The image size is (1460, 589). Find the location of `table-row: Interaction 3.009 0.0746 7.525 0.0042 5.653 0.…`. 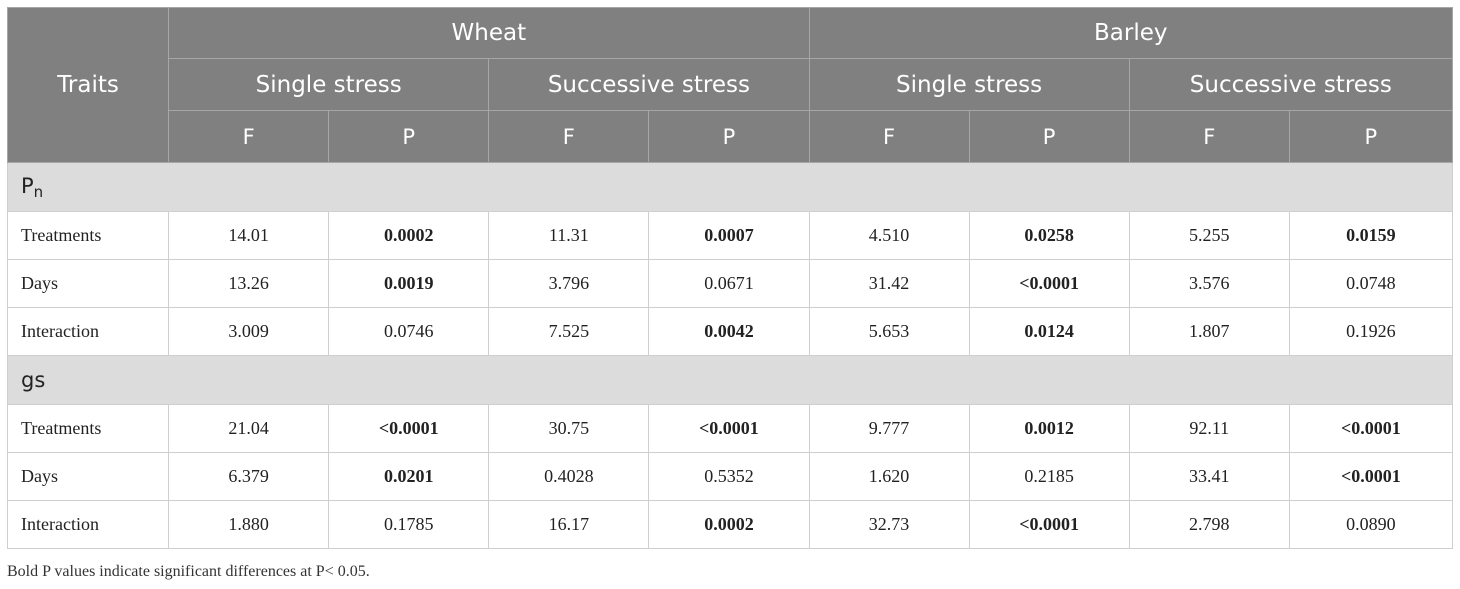

table-row: Interaction 3.009 0.0746 7.525 0.0042 5.653 0.… is located at coordinates (730, 331).